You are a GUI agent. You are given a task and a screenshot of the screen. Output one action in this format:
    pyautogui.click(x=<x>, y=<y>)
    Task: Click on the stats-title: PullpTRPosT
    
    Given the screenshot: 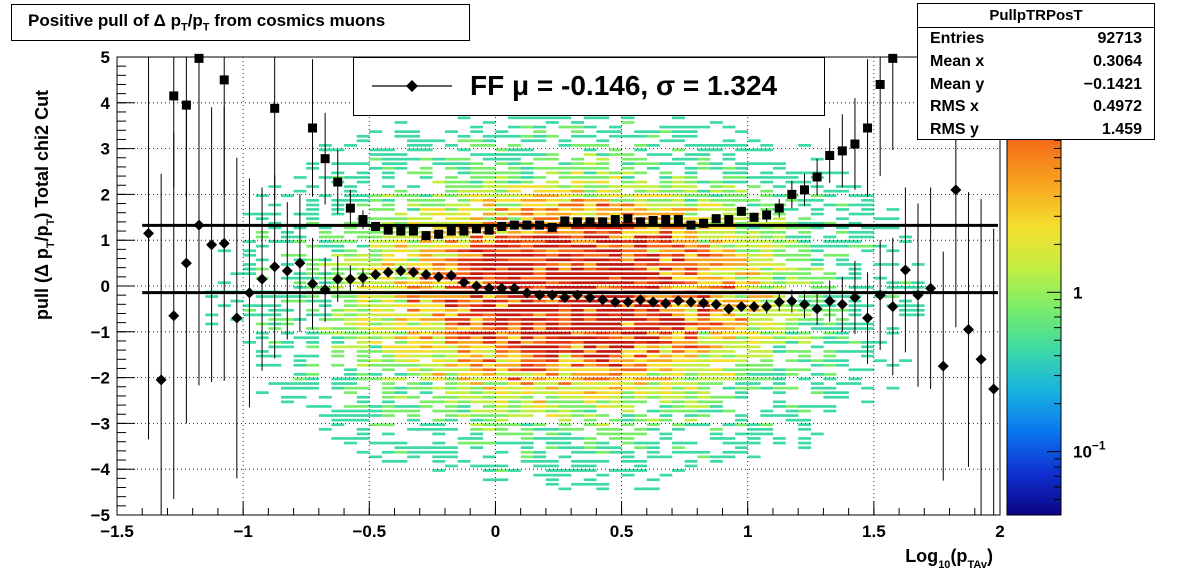 What is the action you would take?
    pyautogui.click(x=1036, y=16)
    